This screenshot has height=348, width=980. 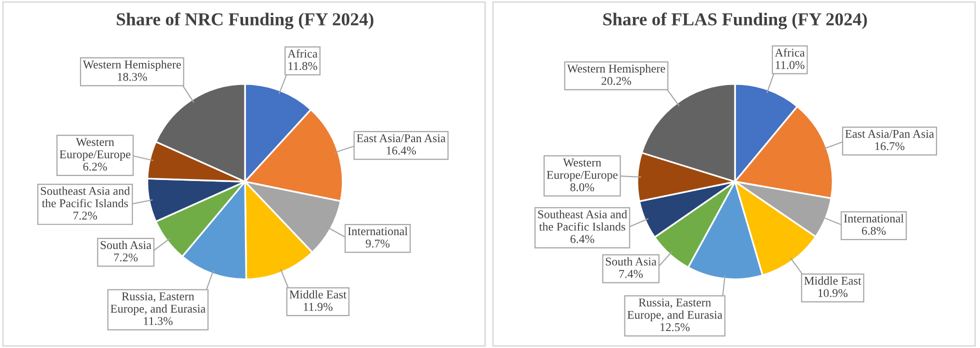 I want to click on data-label: 6.4%, so click(x=582, y=239).